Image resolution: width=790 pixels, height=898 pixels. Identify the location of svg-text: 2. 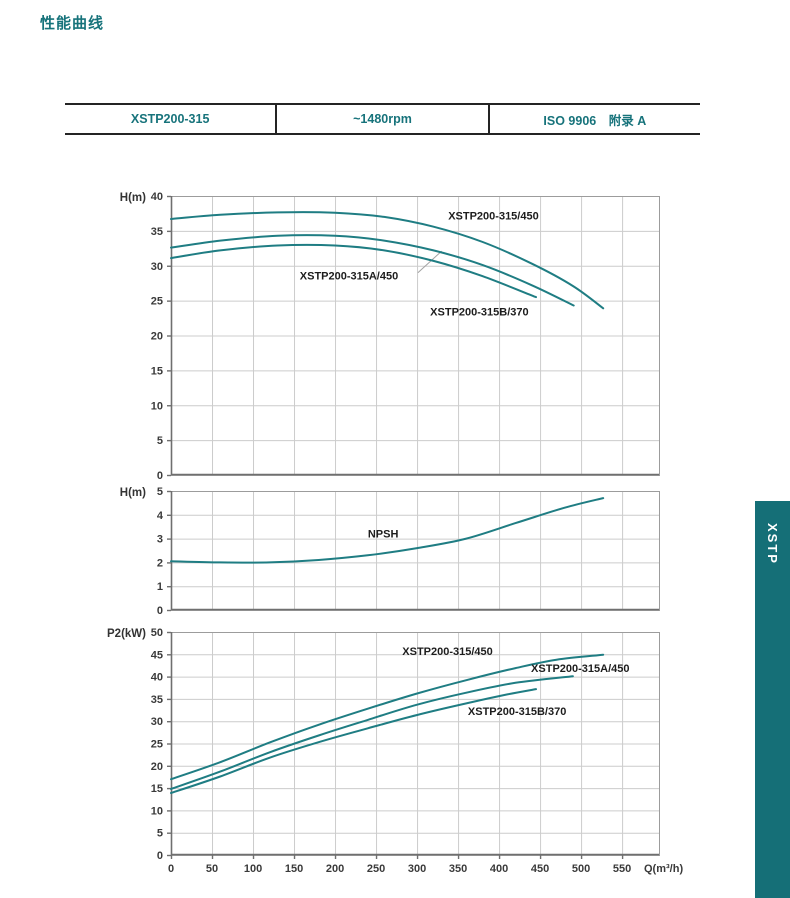
(160, 563).